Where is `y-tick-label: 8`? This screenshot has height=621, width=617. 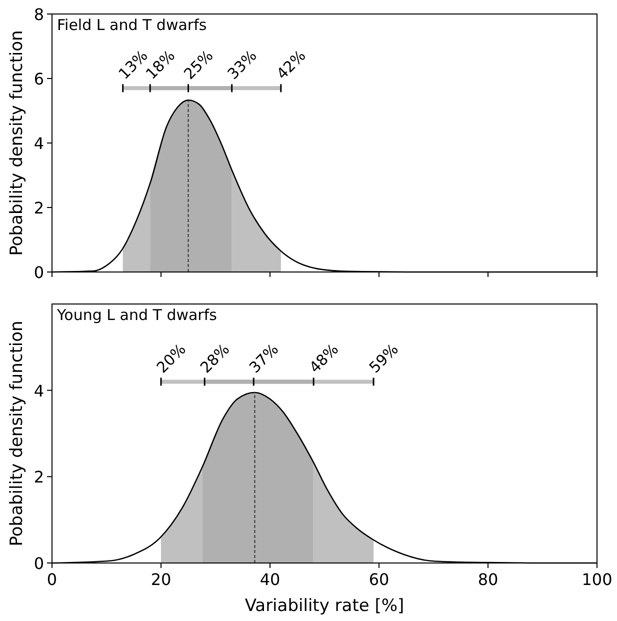 y-tick-label: 8 is located at coordinates (39, 14).